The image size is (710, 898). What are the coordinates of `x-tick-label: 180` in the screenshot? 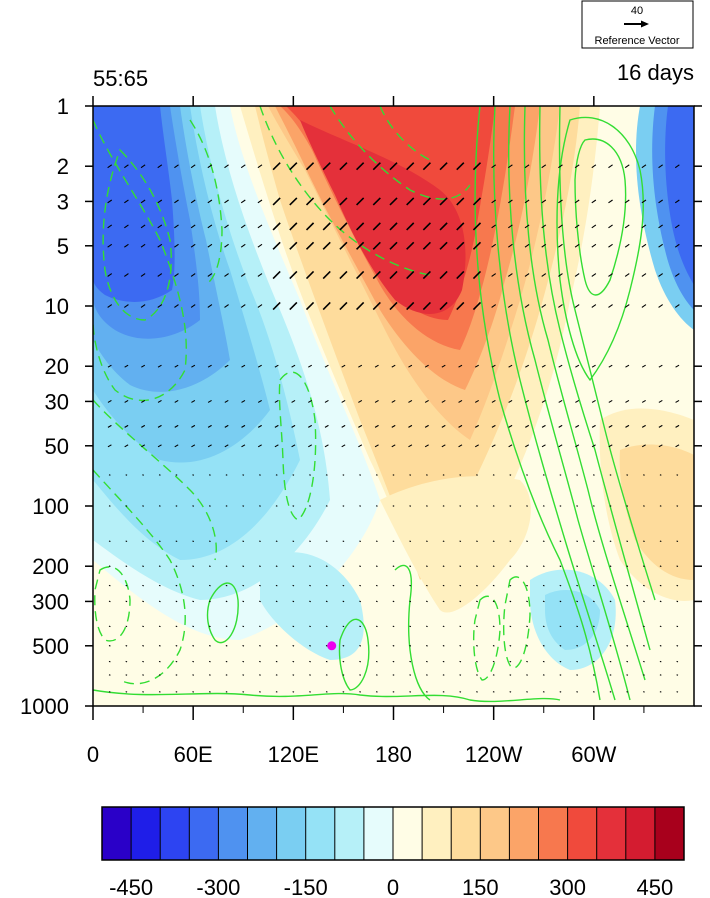 It's located at (393, 754).